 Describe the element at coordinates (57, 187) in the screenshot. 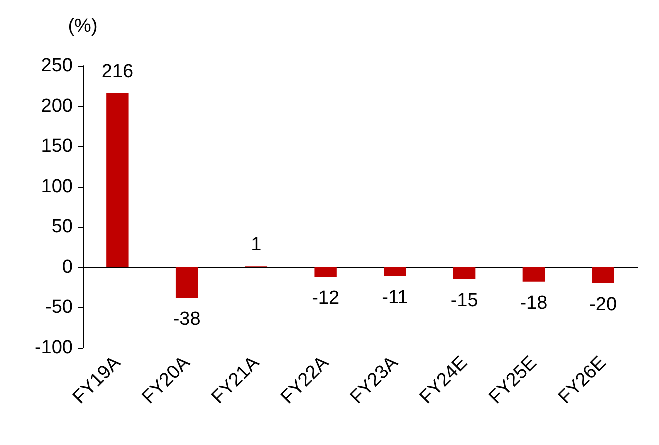

I see `y-tick-label: 100` at that location.